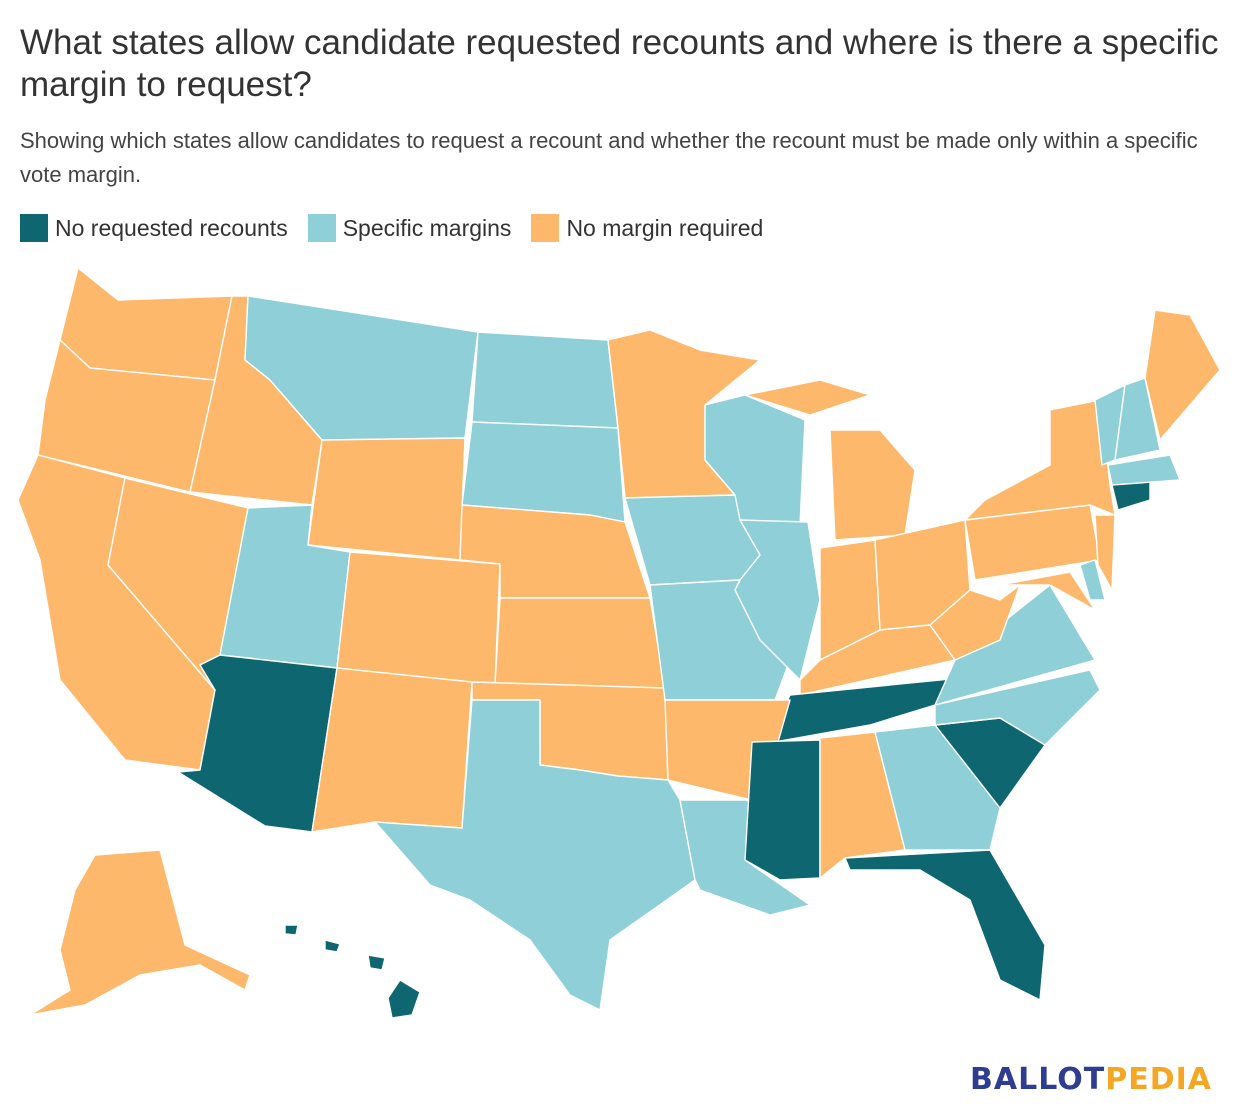  What do you see at coordinates (1038, 1079) in the screenshot?
I see `logo-part-ballot: BALLOT` at bounding box center [1038, 1079].